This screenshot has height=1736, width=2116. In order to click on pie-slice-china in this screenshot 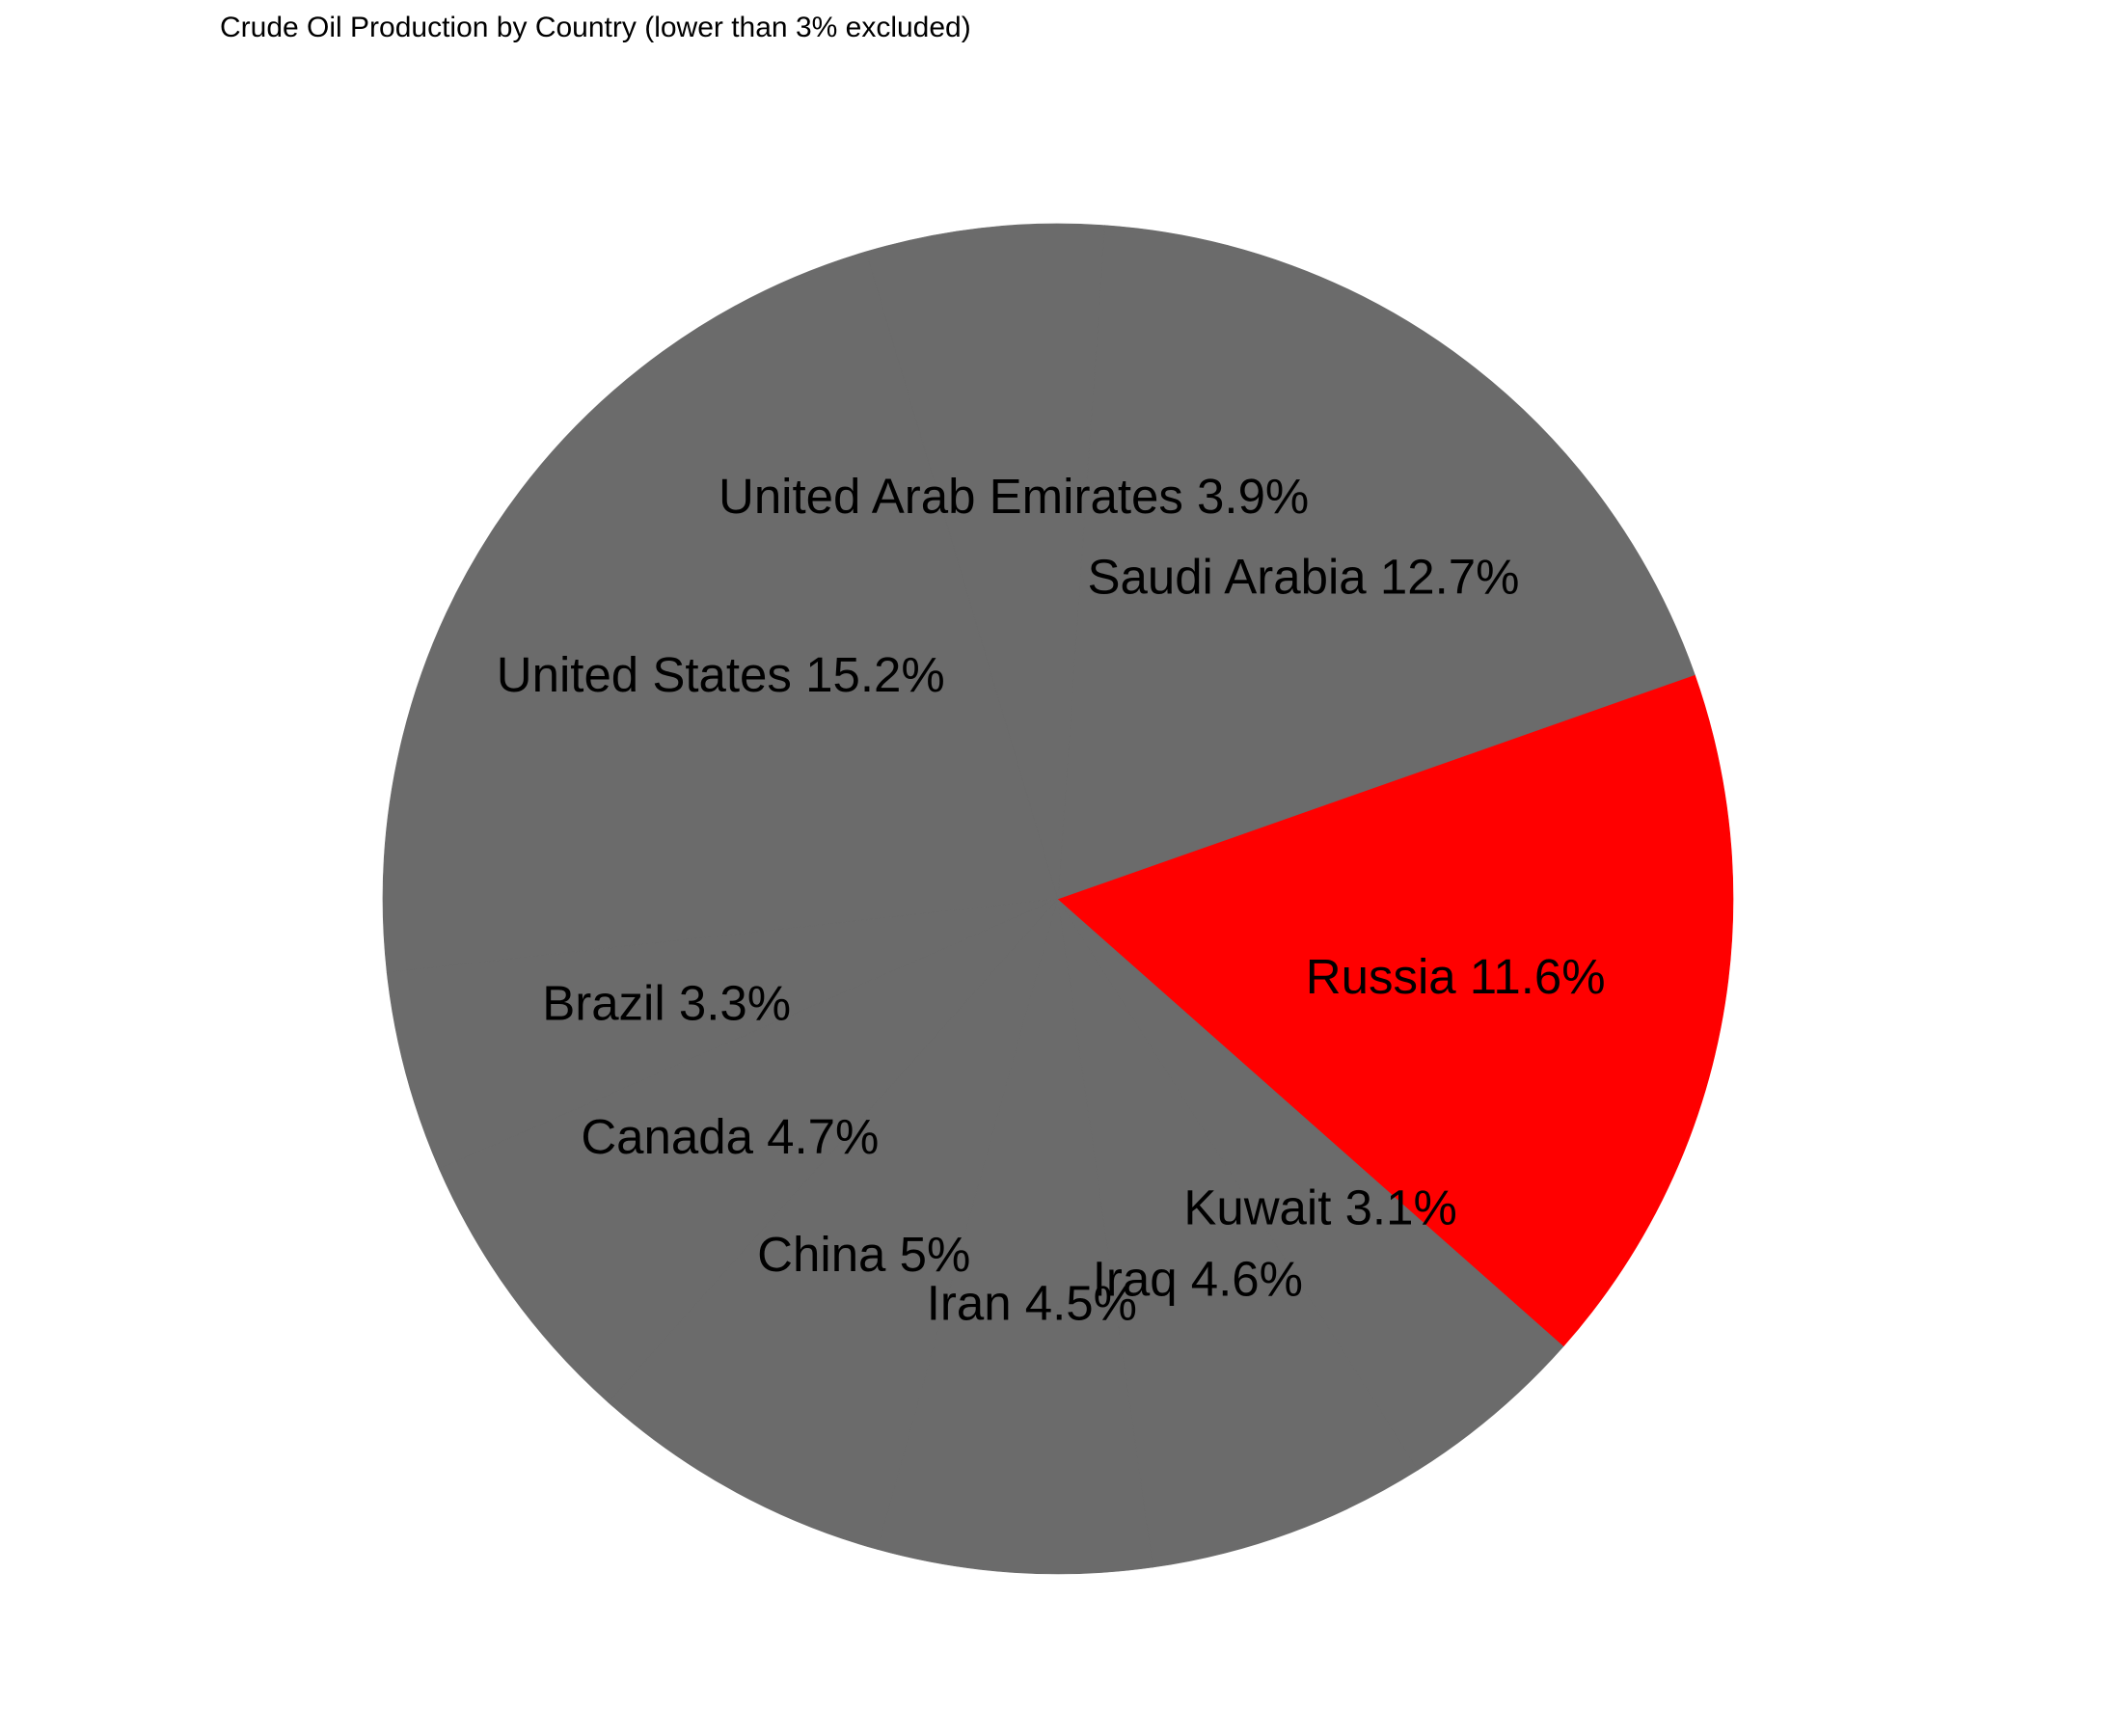, I will do `click(833, 1224)`.